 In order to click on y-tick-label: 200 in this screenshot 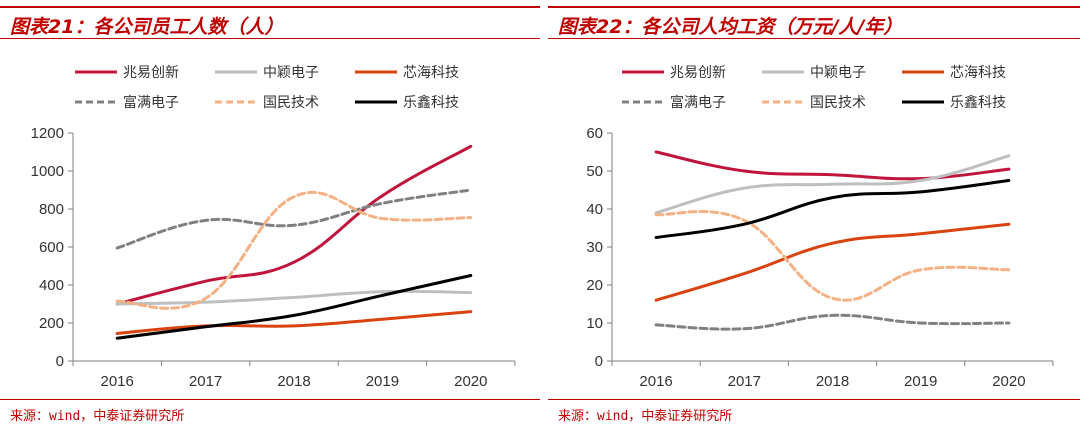, I will do `click(51, 323)`.